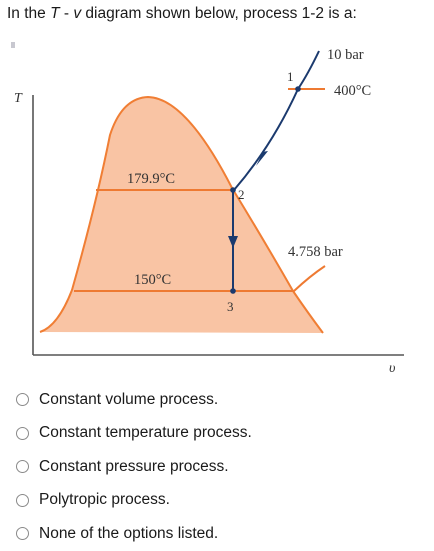 Image resolution: width=434 pixels, height=551 pixels. I want to click on label-4758-bar: 4.758 bar, so click(315, 252).